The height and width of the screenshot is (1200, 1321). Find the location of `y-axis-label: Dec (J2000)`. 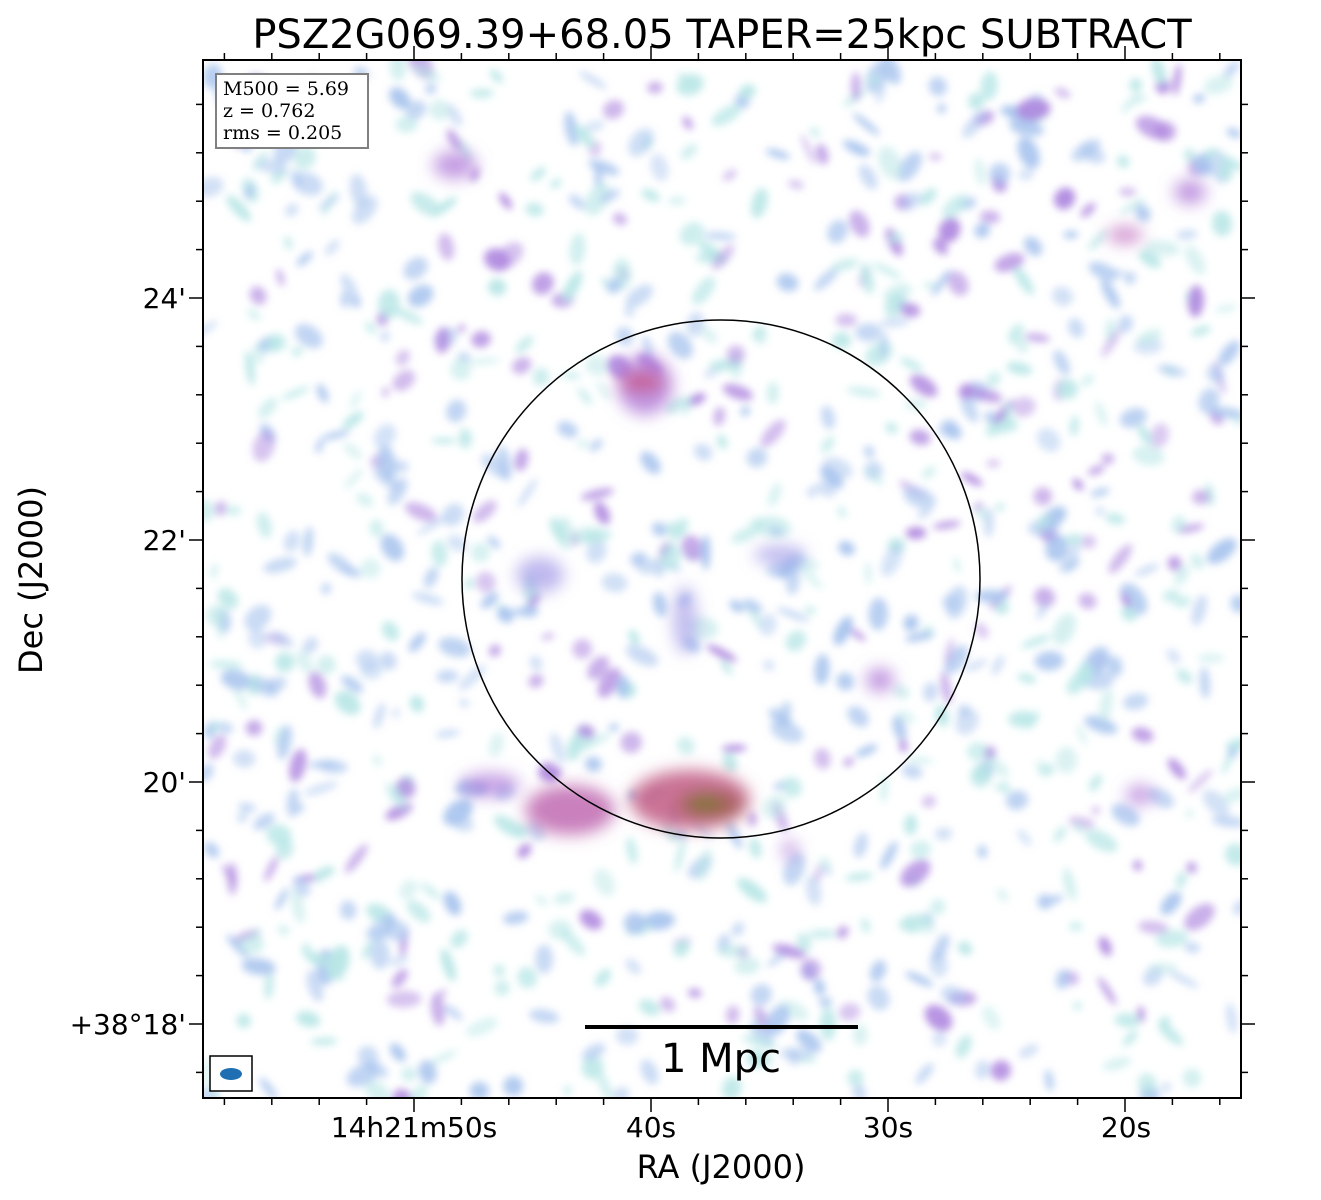

y-axis-label: Dec (J2000) is located at coordinates (31, 580).